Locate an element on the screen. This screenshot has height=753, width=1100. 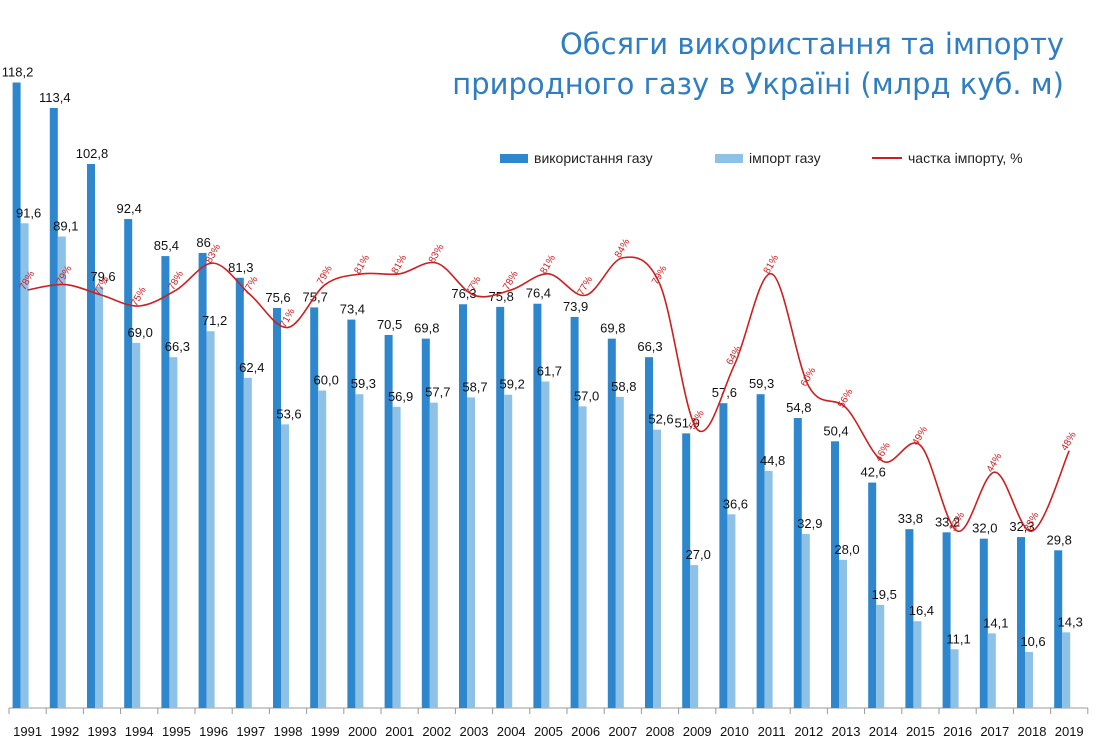
data-label-import: 59,2 is located at coordinates (512, 384).